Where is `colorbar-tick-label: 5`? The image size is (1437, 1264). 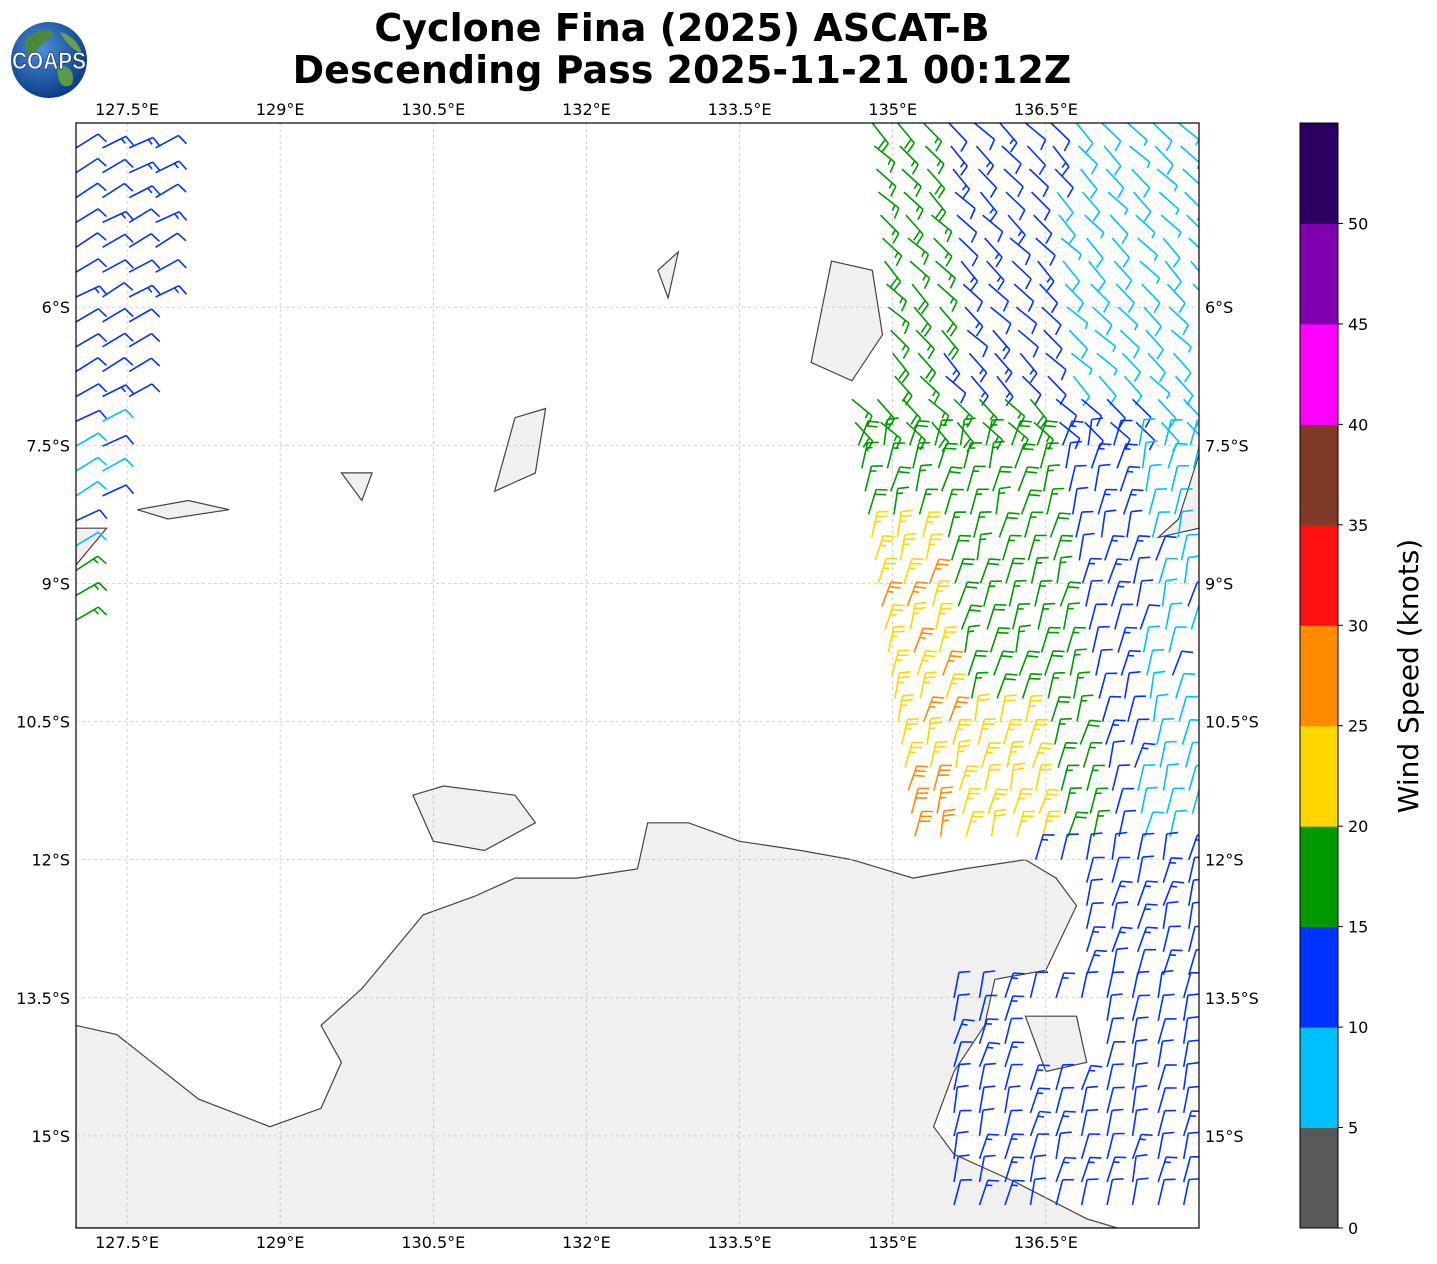
colorbar-tick-label: 5 is located at coordinates (1353, 1128).